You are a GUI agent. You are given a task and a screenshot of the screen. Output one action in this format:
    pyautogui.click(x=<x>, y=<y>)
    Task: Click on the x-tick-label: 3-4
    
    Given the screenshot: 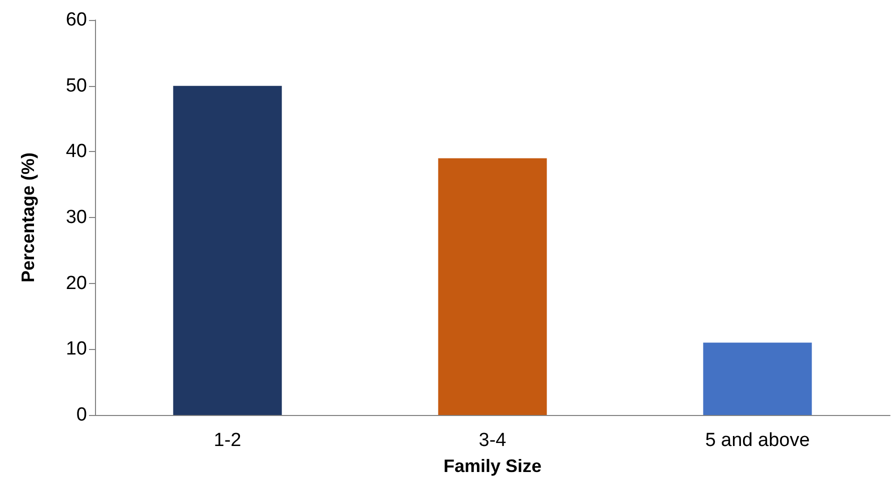 What is the action you would take?
    pyautogui.click(x=492, y=440)
    